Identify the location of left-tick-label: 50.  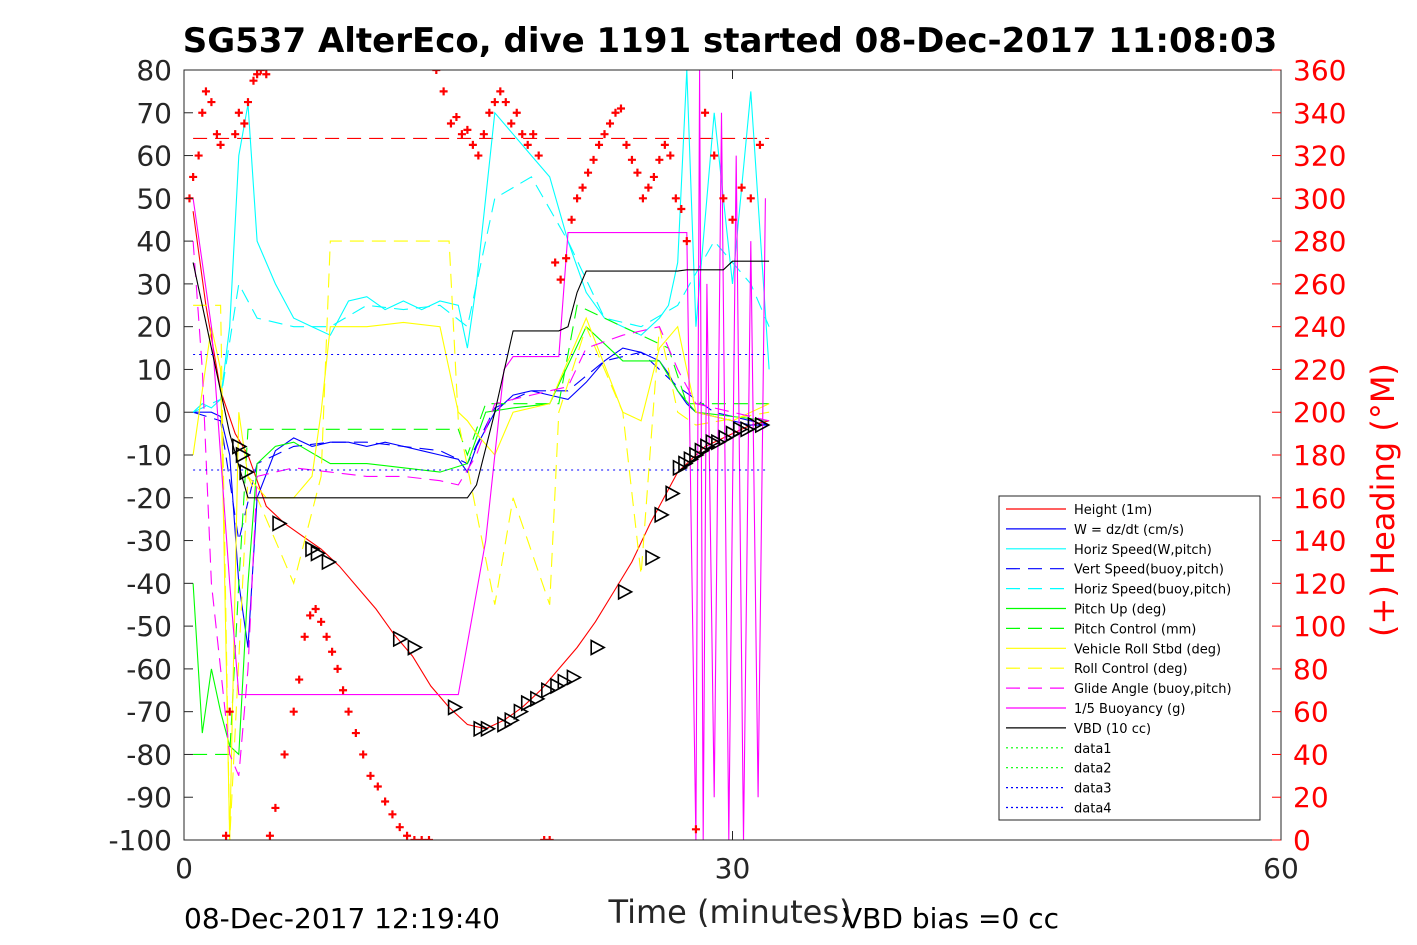
(154, 198).